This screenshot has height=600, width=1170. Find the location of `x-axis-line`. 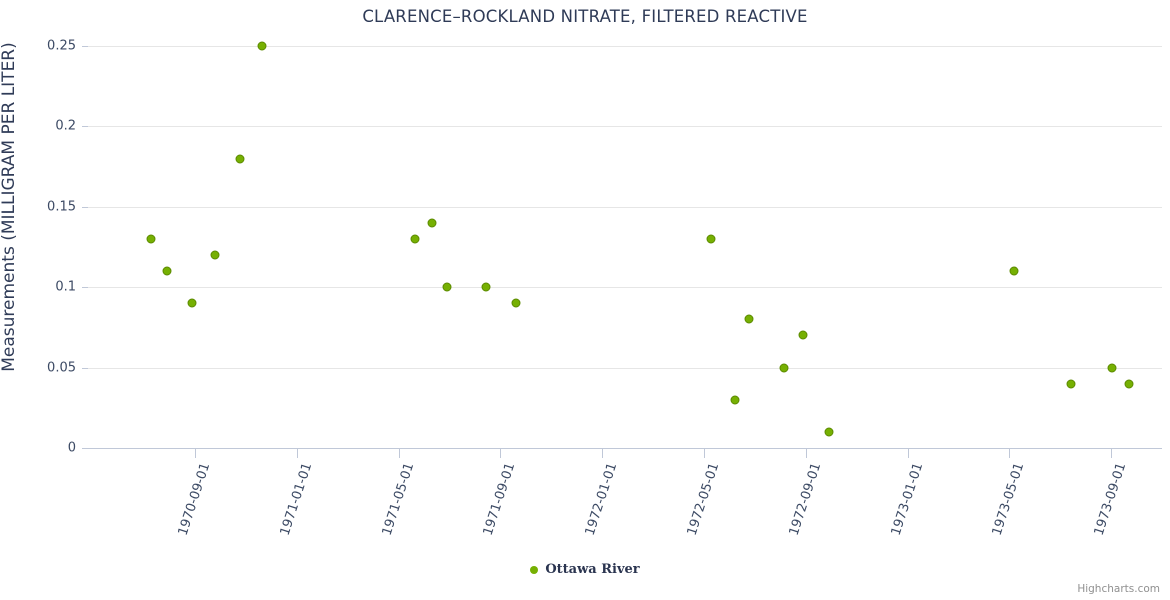

x-axis-line is located at coordinates (625, 448).